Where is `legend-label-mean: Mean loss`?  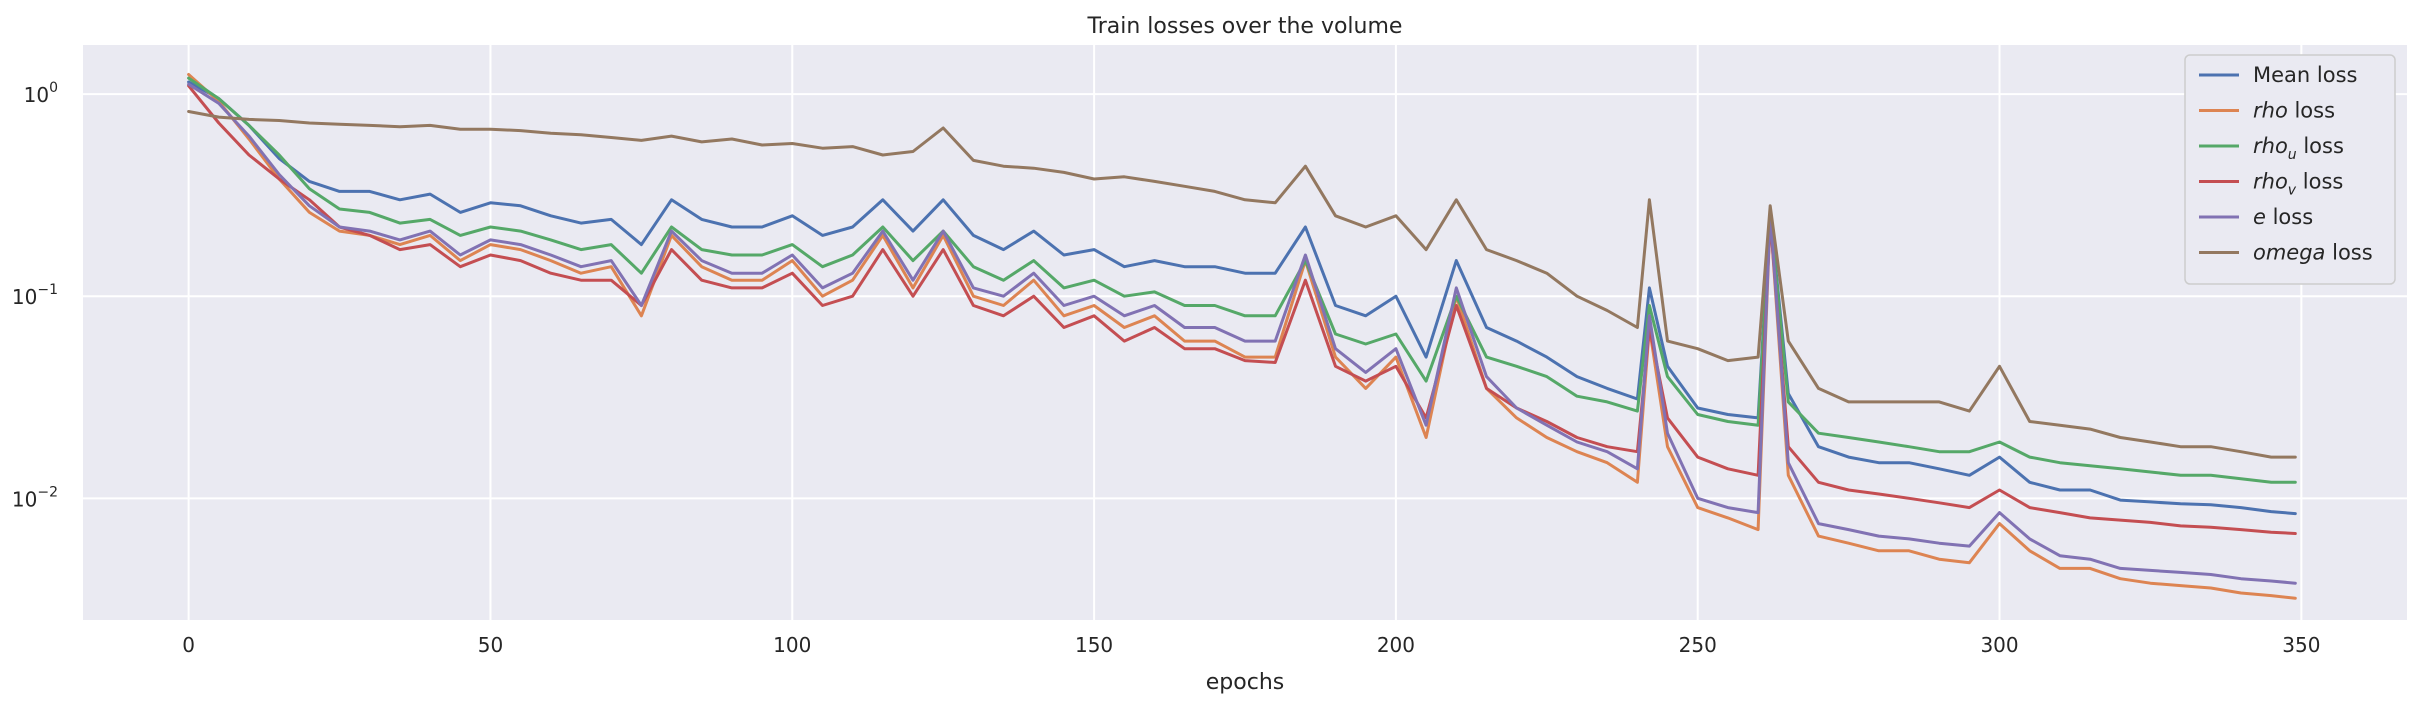
legend-label-mean: Mean loss is located at coordinates (2305, 75).